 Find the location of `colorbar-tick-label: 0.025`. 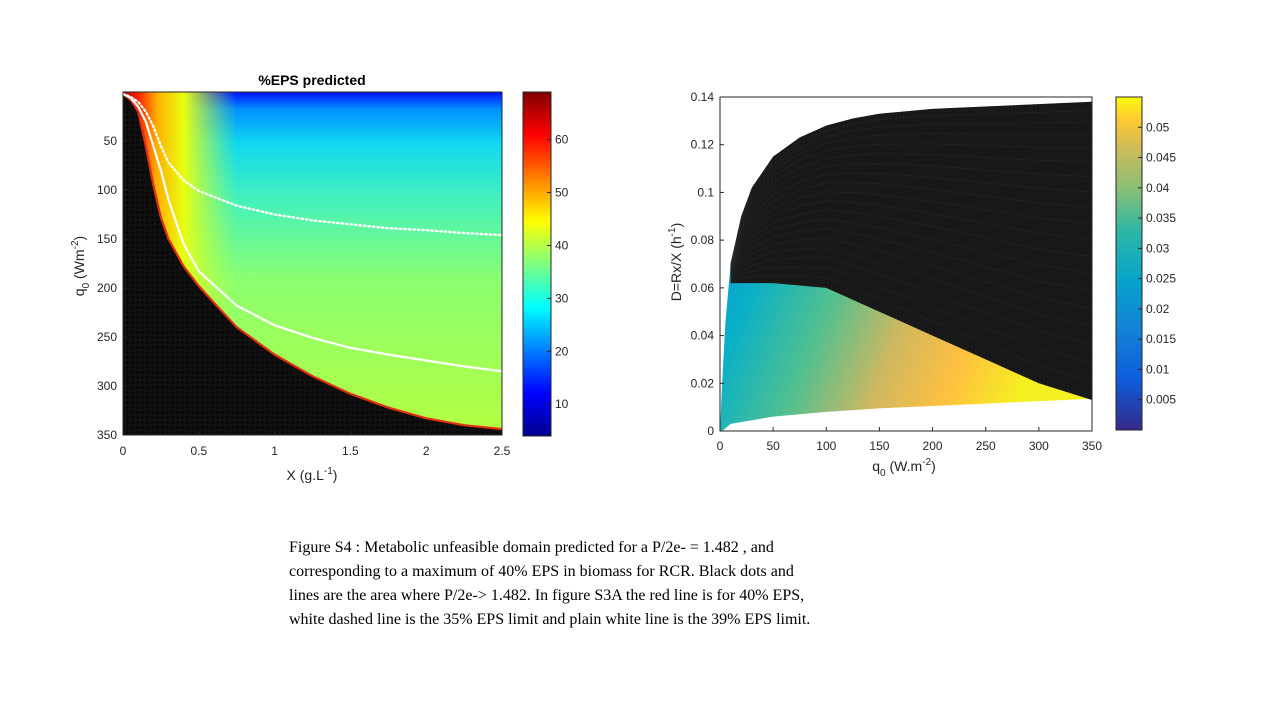

colorbar-tick-label: 0.025 is located at coordinates (1161, 279).